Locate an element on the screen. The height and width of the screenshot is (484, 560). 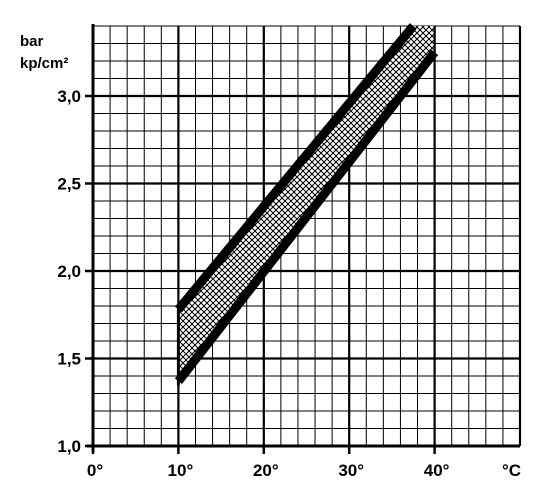
x-tick-label: 40° is located at coordinates (437, 470).